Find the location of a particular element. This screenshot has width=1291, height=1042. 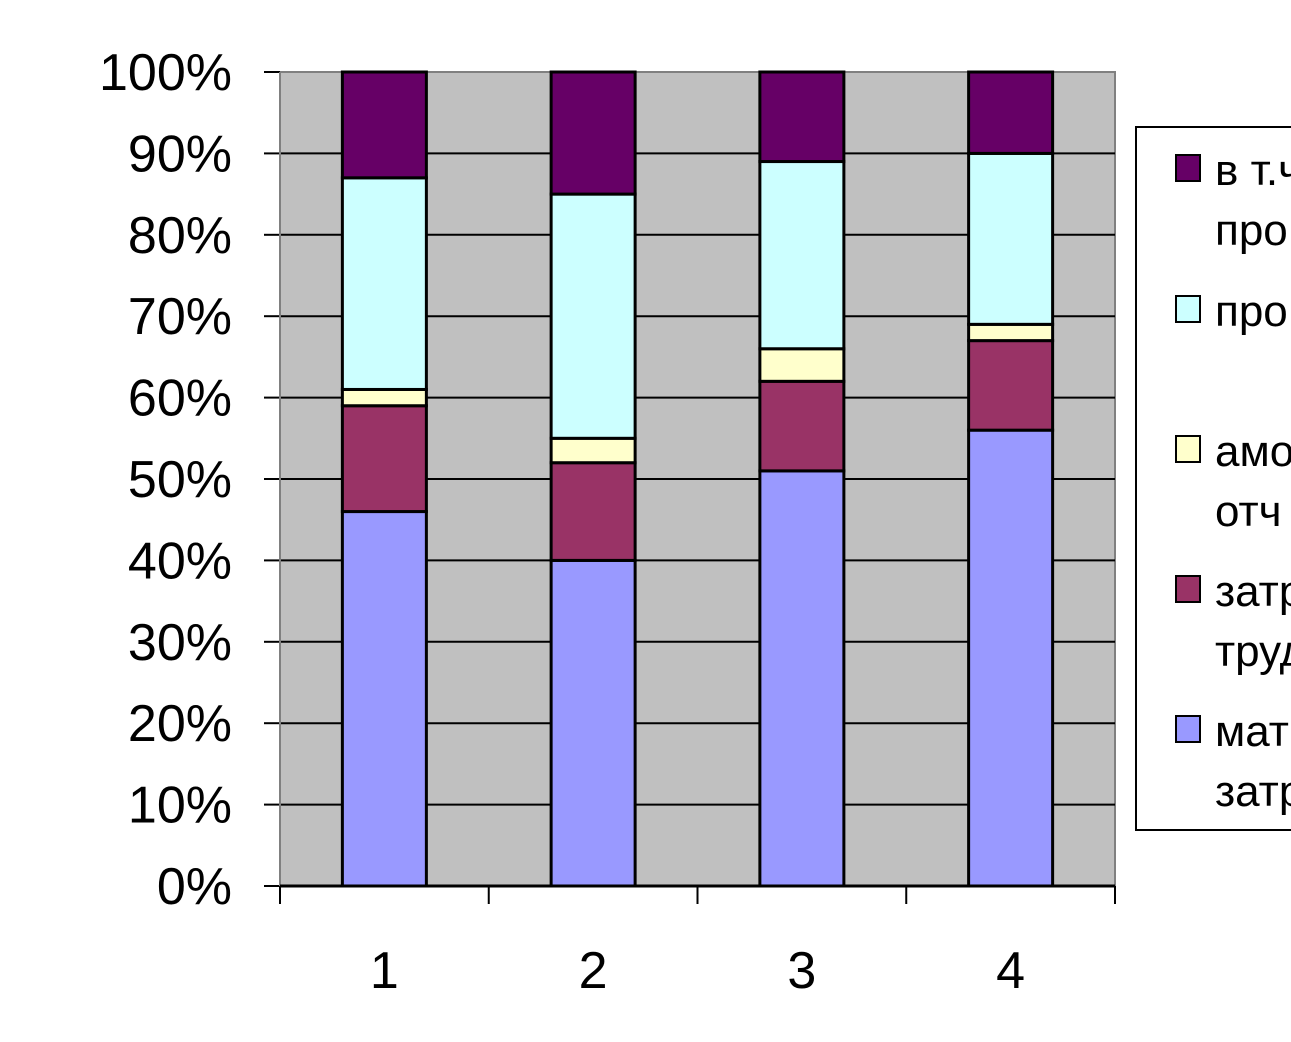

x-tick-label: 4 is located at coordinates (1010, 971).